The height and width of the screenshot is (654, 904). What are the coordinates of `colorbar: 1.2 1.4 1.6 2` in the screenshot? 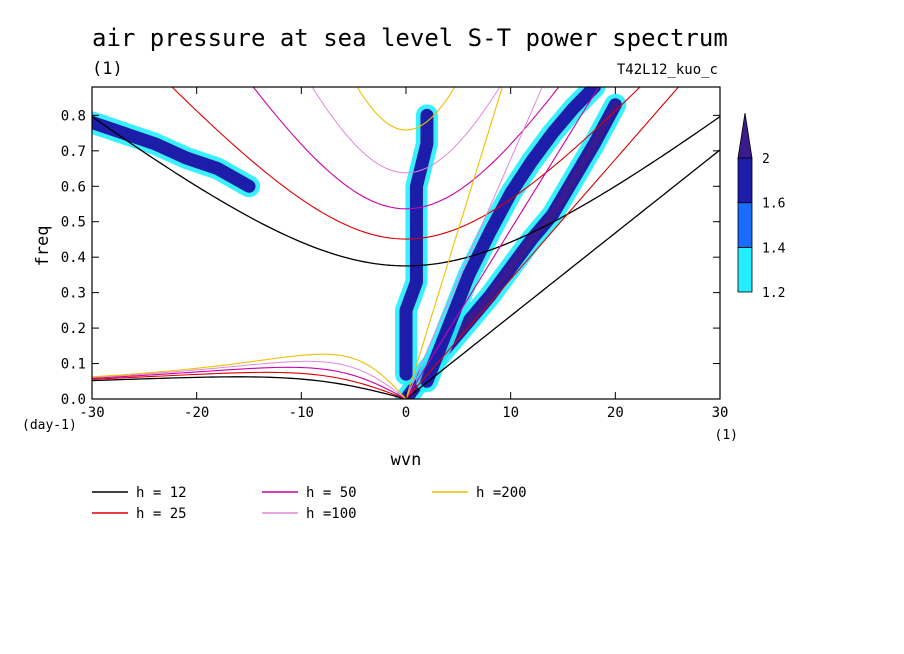 It's located at (761, 206).